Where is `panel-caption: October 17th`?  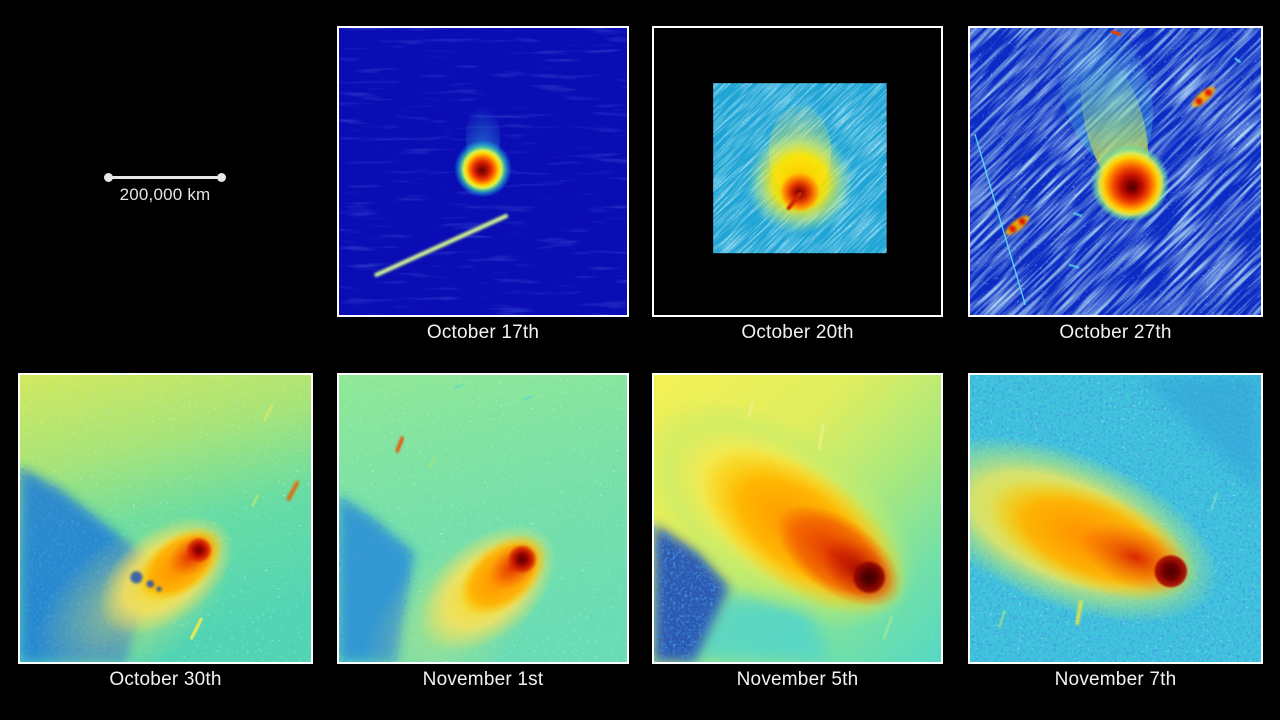 panel-caption: October 17th is located at coordinates (483, 332).